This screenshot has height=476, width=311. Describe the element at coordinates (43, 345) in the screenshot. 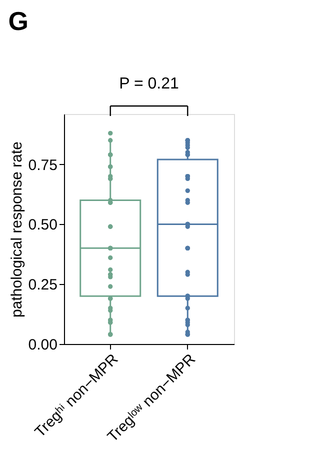

I see `y-tick-label: 0.00` at that location.